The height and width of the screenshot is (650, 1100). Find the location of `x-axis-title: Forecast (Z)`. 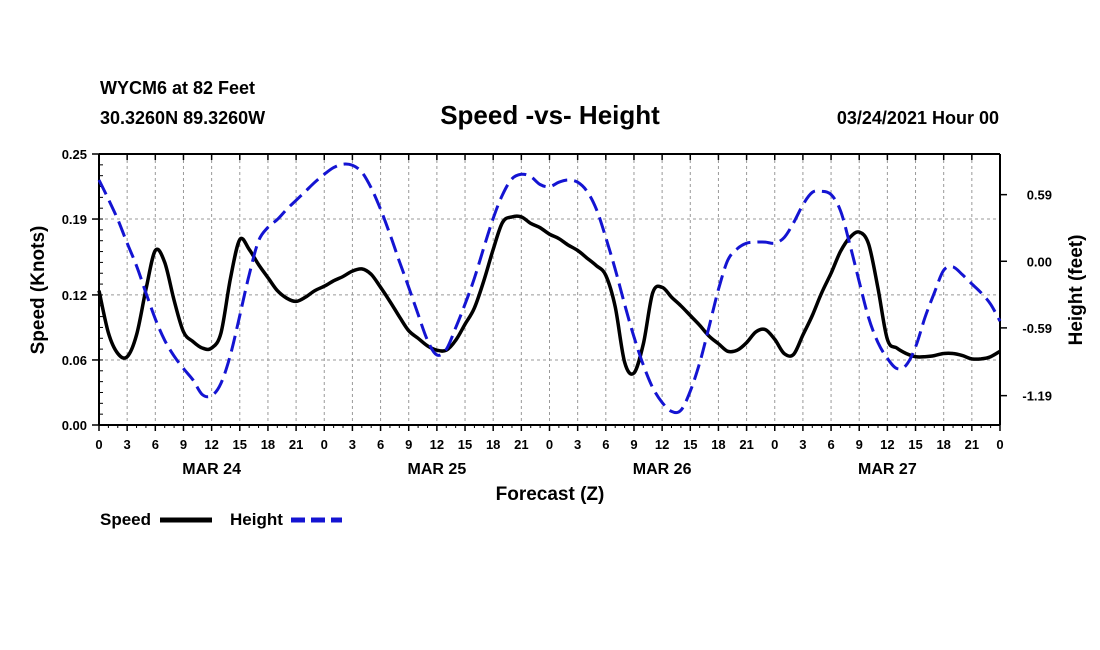

x-axis-title: Forecast (Z) is located at coordinates (550, 494).